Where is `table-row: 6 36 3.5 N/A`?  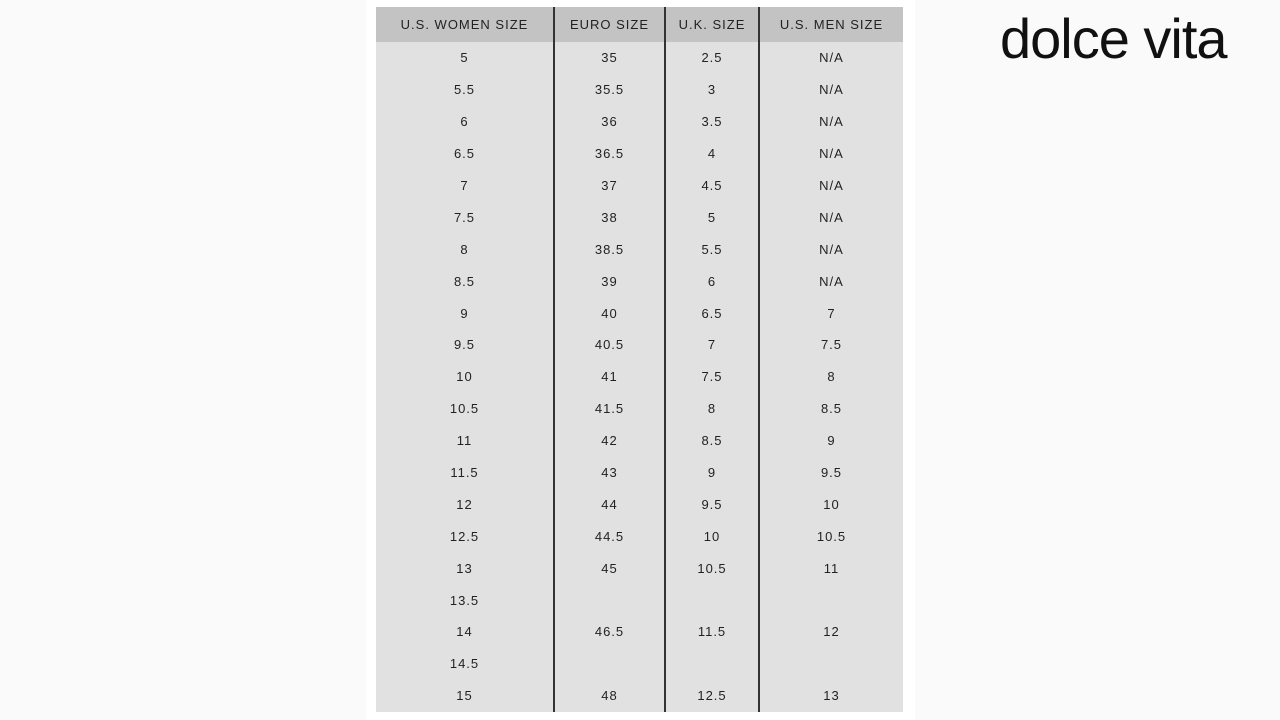
table-row: 6 36 3.5 N/A is located at coordinates (639, 121).